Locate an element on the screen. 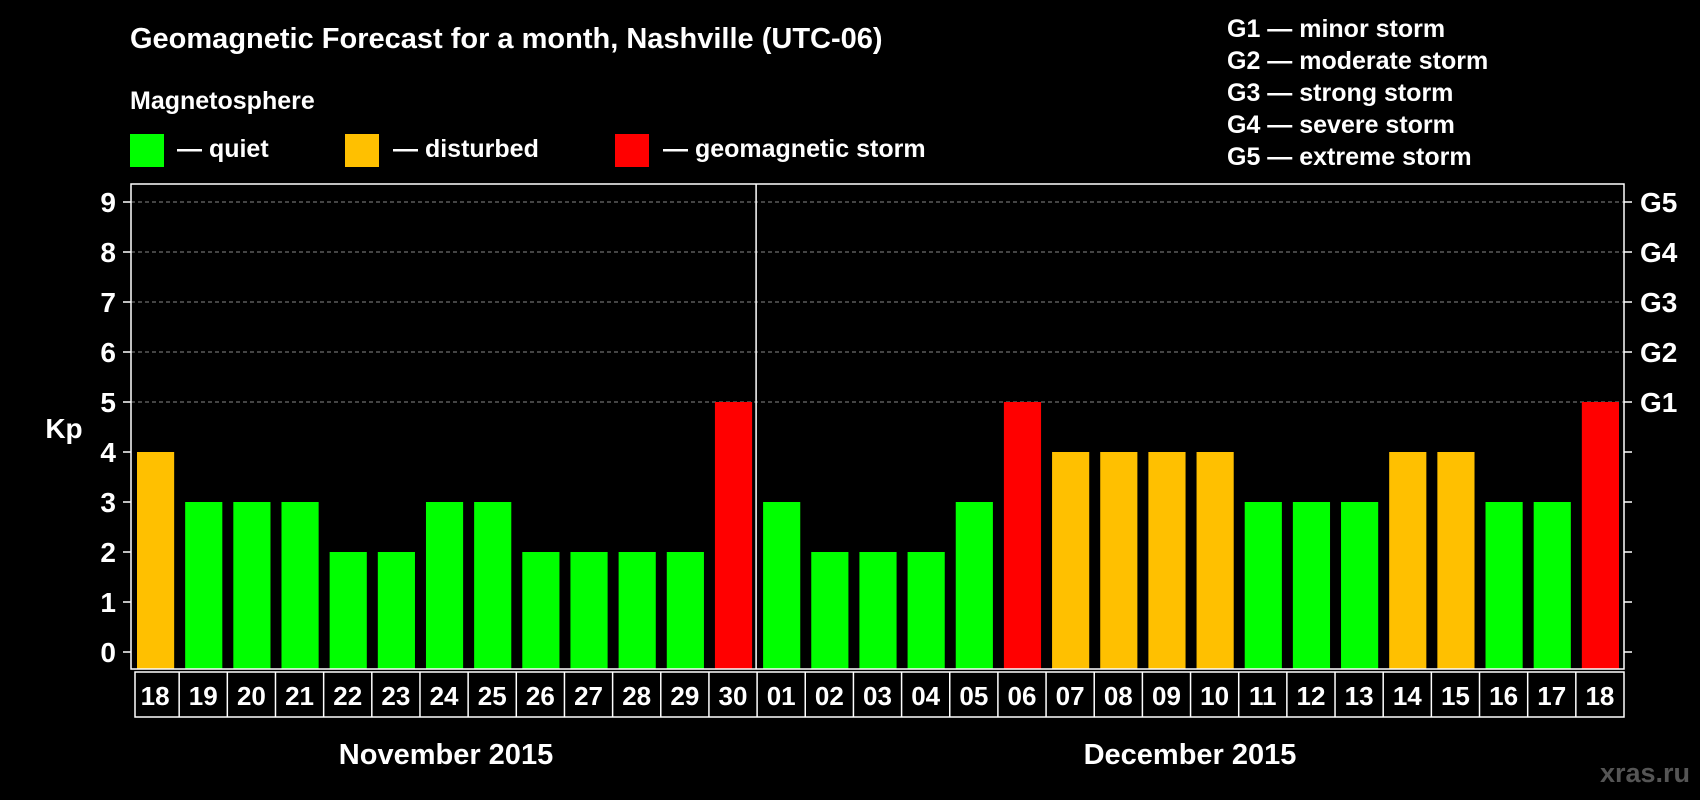 The width and height of the screenshot is (1700, 800). legend-storm-swatch is located at coordinates (632, 150).